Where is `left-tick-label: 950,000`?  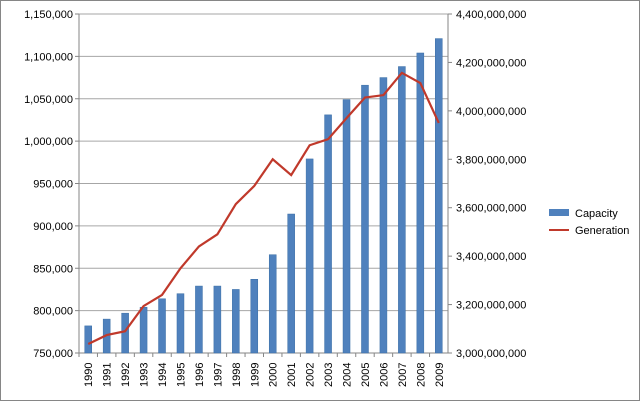 left-tick-label: 950,000 is located at coordinates (53, 185).